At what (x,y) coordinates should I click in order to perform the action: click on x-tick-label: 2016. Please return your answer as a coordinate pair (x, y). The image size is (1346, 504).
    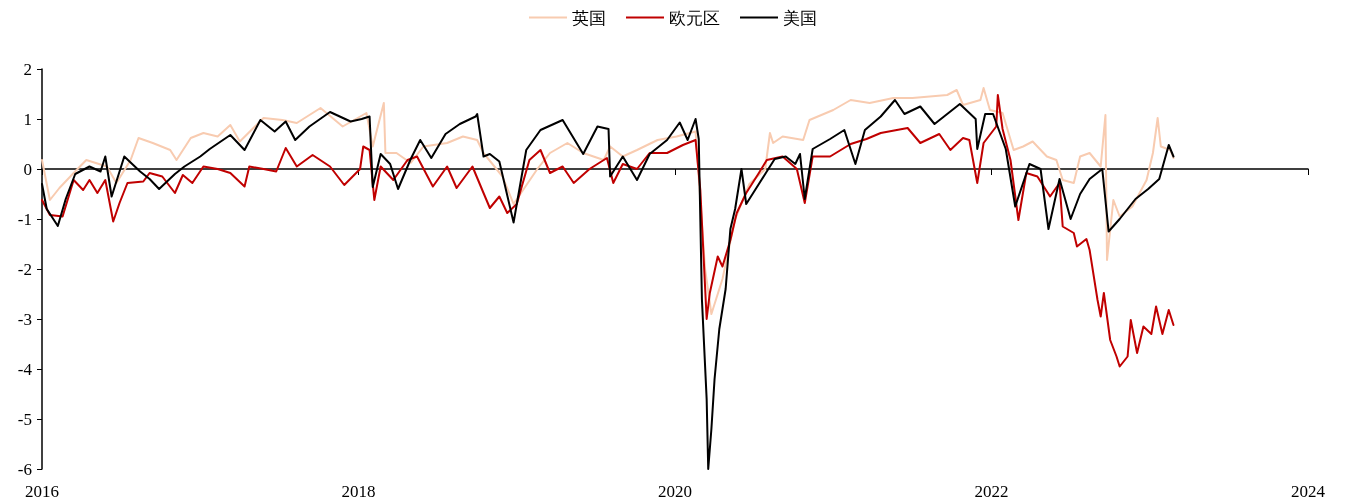
    Looking at the image, I should click on (42, 491).